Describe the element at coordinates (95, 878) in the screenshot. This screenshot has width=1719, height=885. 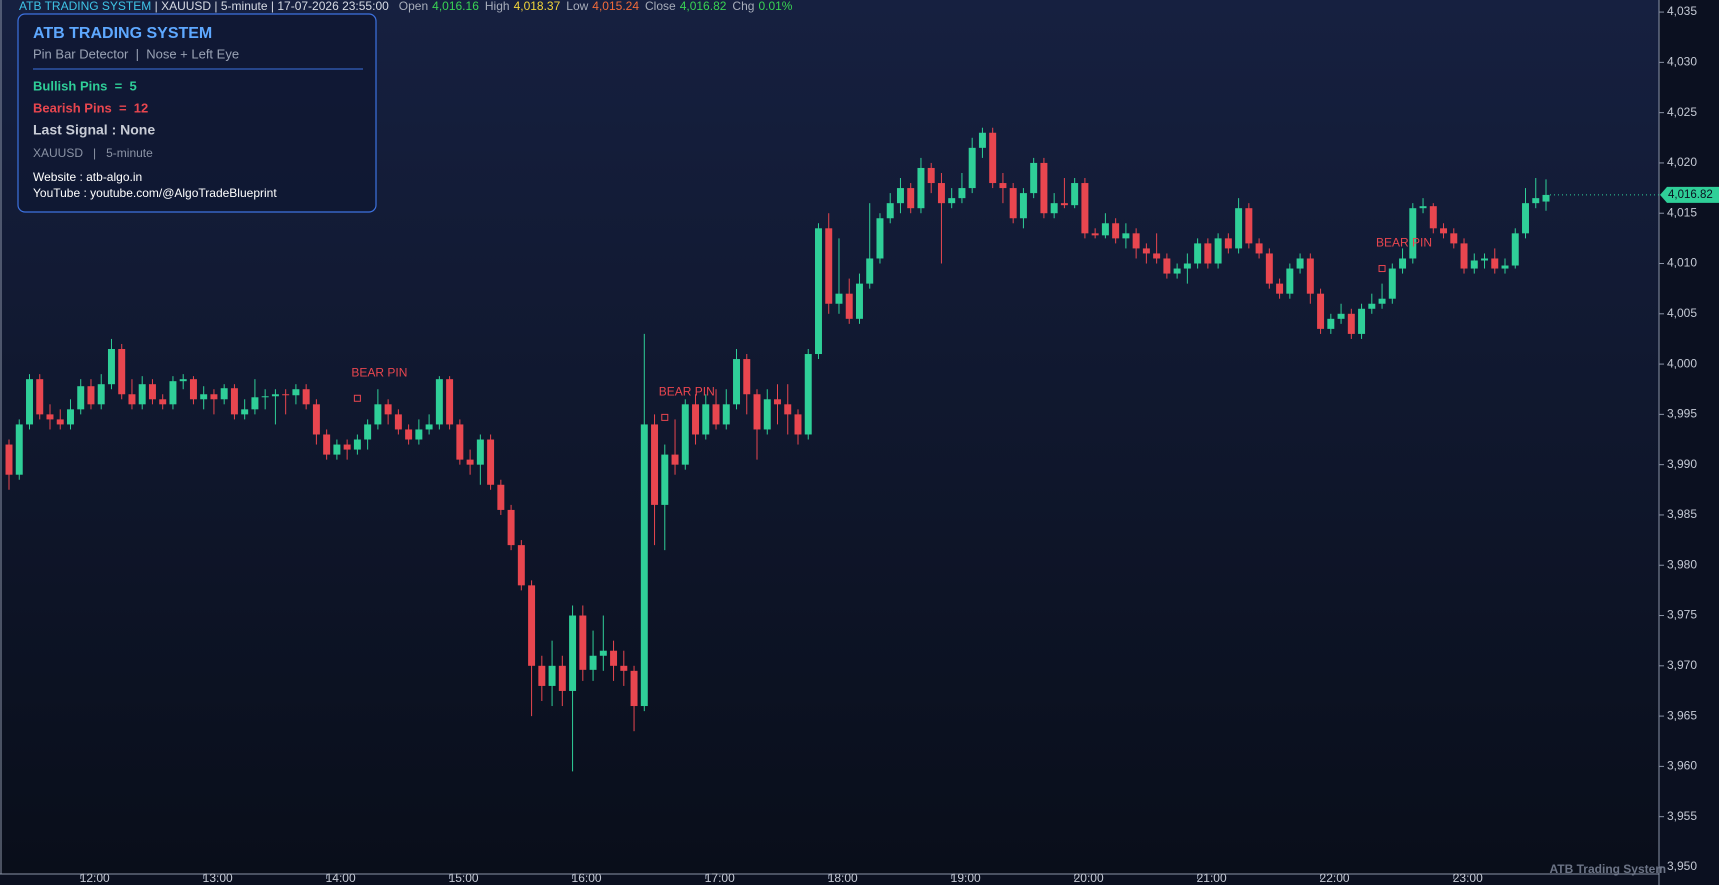
I see `x-tick-label: 12:00` at that location.